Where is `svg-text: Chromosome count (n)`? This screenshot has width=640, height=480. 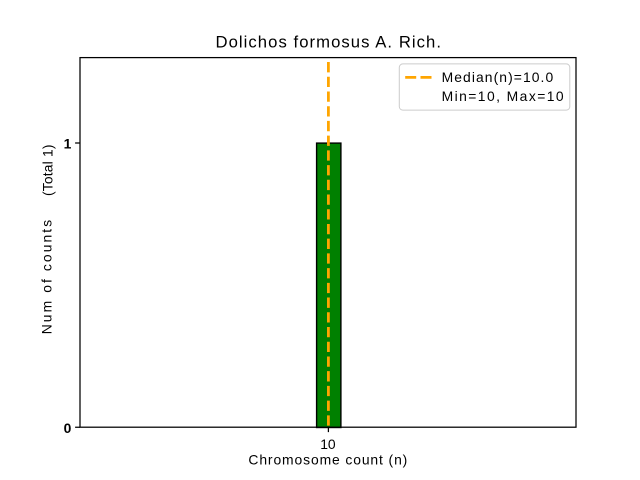
svg-text: Chromosome count (n) is located at coordinates (327, 460).